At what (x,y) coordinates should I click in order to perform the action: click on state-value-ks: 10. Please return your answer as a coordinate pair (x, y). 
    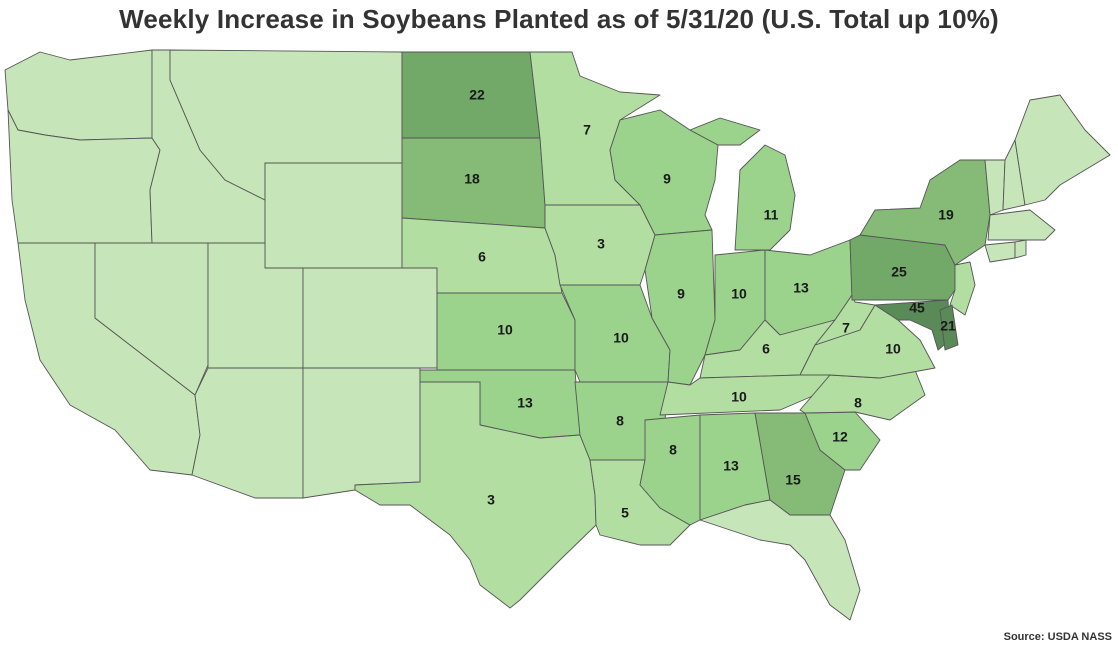
    Looking at the image, I should click on (505, 330).